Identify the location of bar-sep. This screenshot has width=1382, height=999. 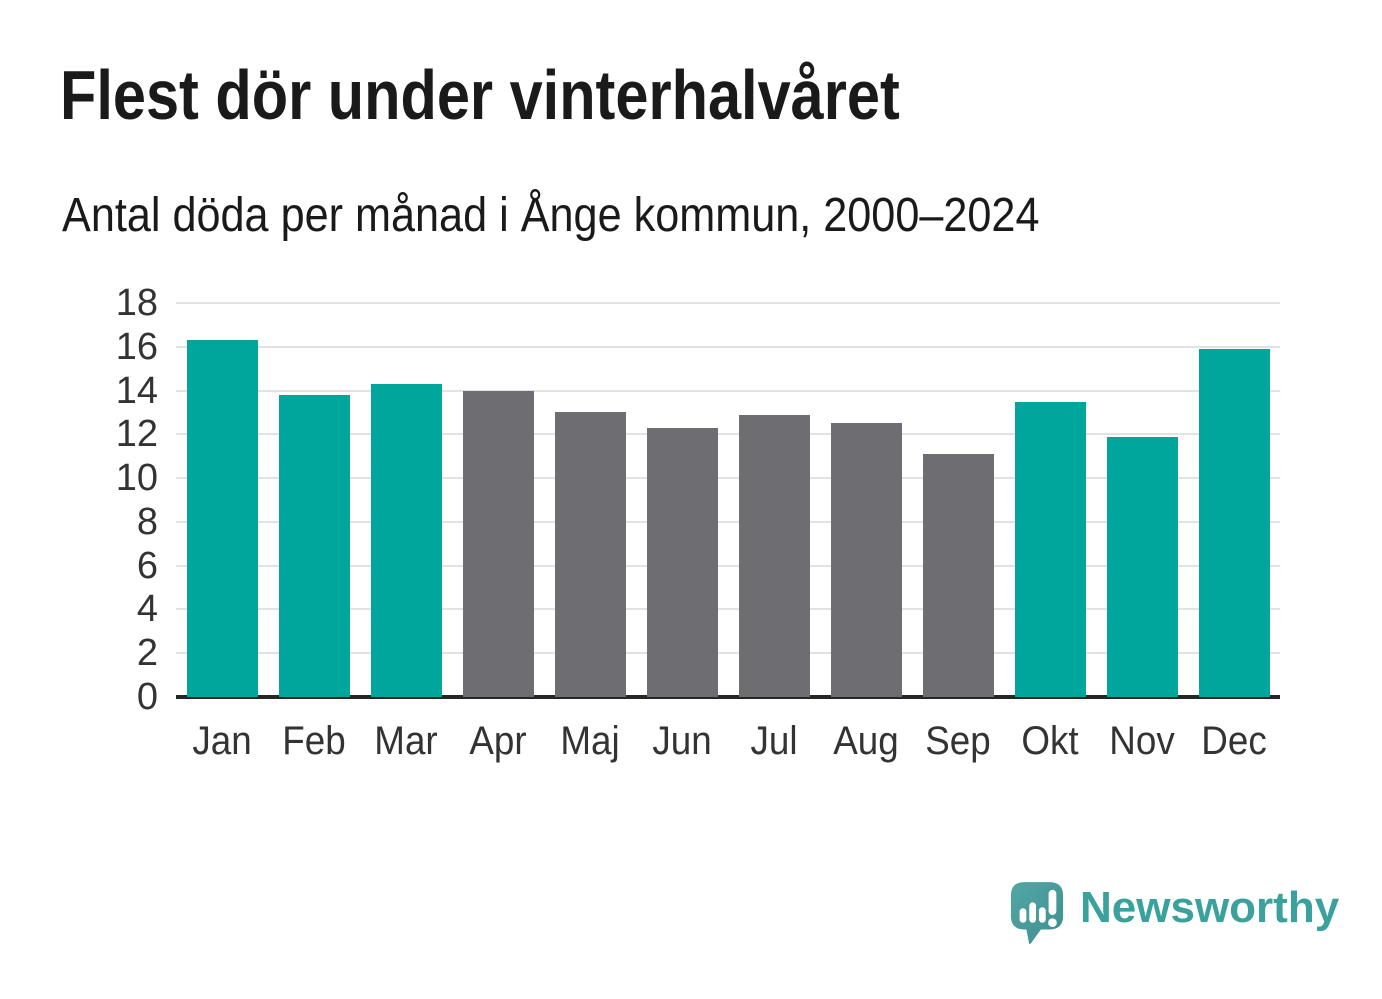
(958, 575).